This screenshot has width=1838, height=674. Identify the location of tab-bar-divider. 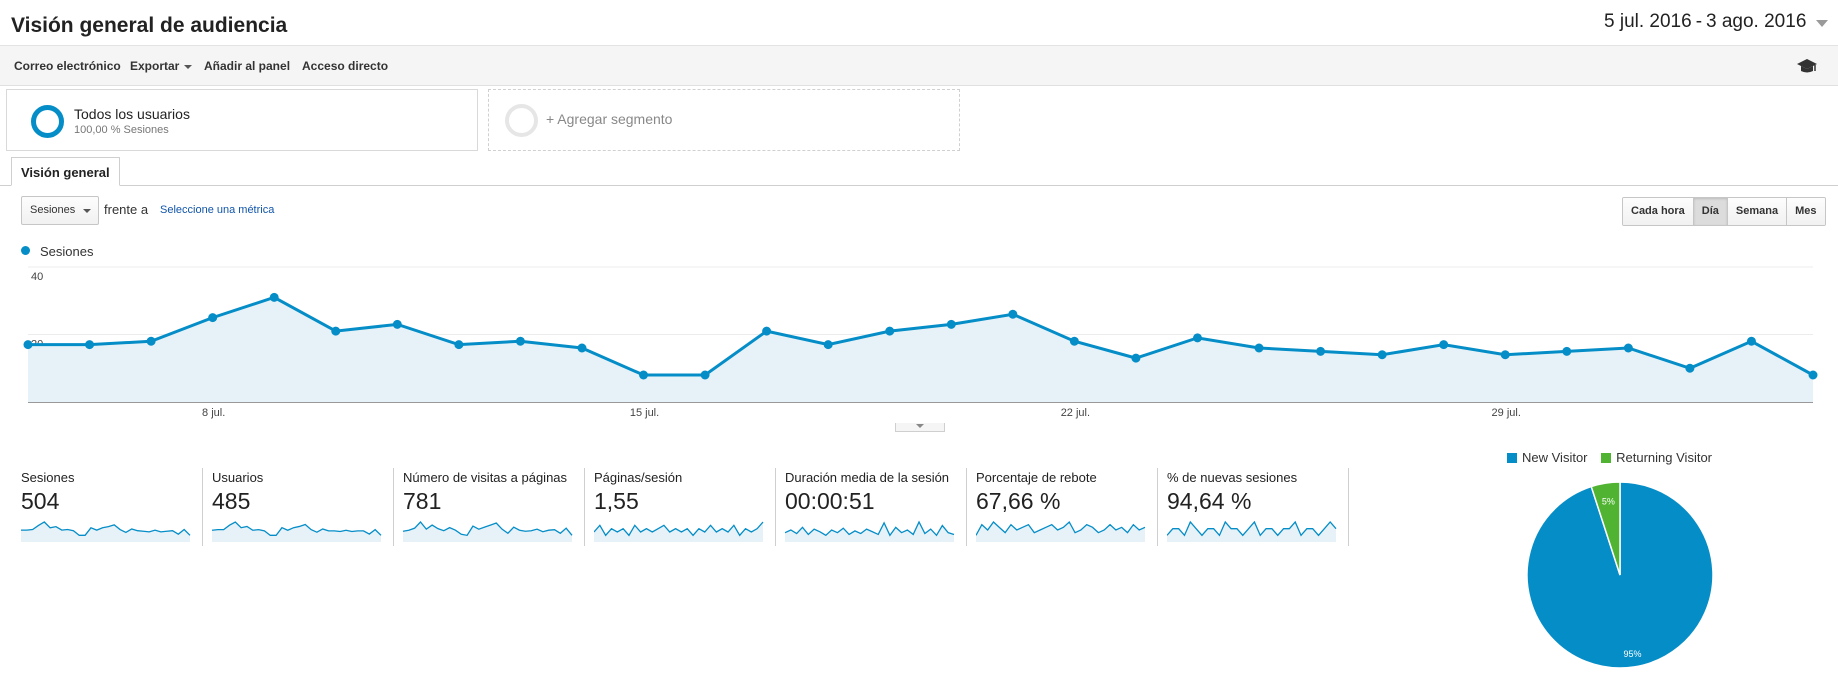
(919, 185).